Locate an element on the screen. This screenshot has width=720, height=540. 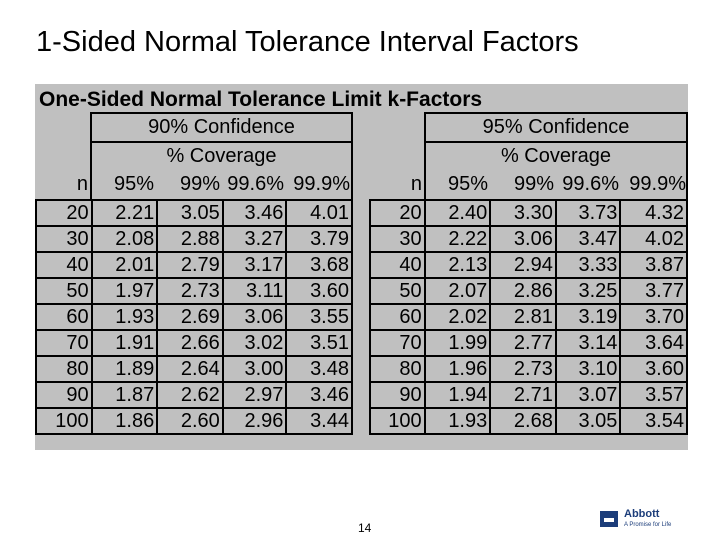
k-factor-cell-99-6: 3.10 is located at coordinates (588, 369).